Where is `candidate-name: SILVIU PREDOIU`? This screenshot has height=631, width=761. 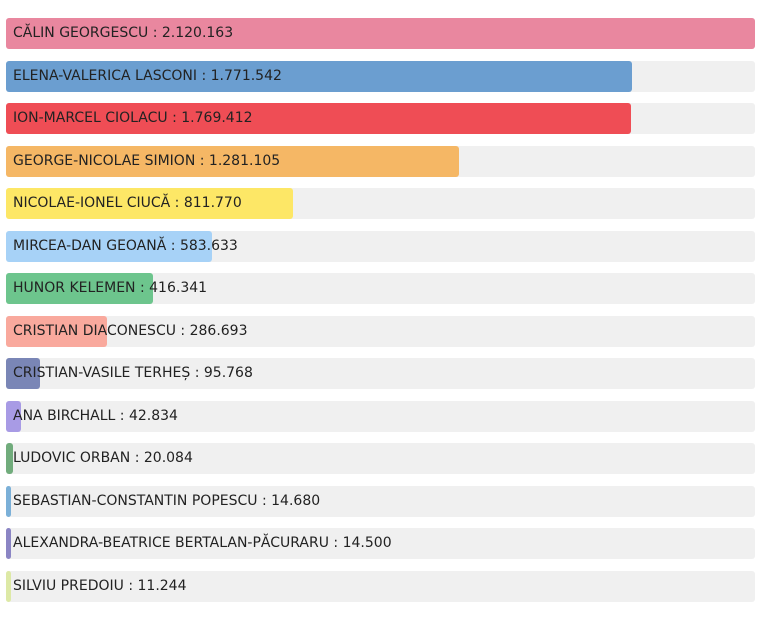 candidate-name: SILVIU PREDOIU is located at coordinates (68, 585).